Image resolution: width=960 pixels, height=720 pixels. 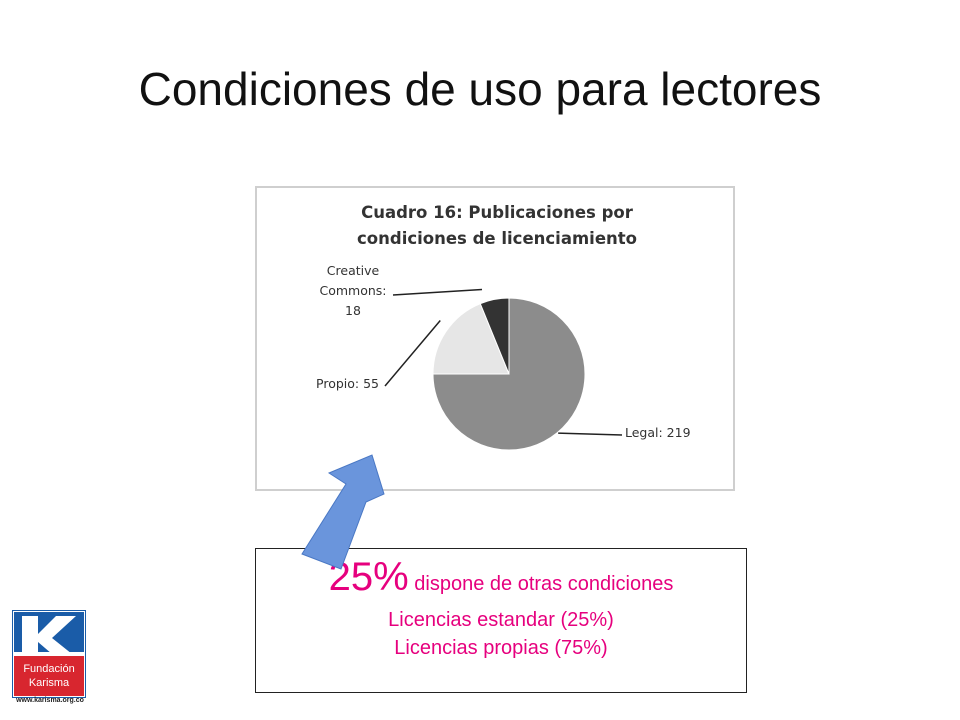 I want to click on pie-label-creative-commons-leader, so click(x=437, y=292).